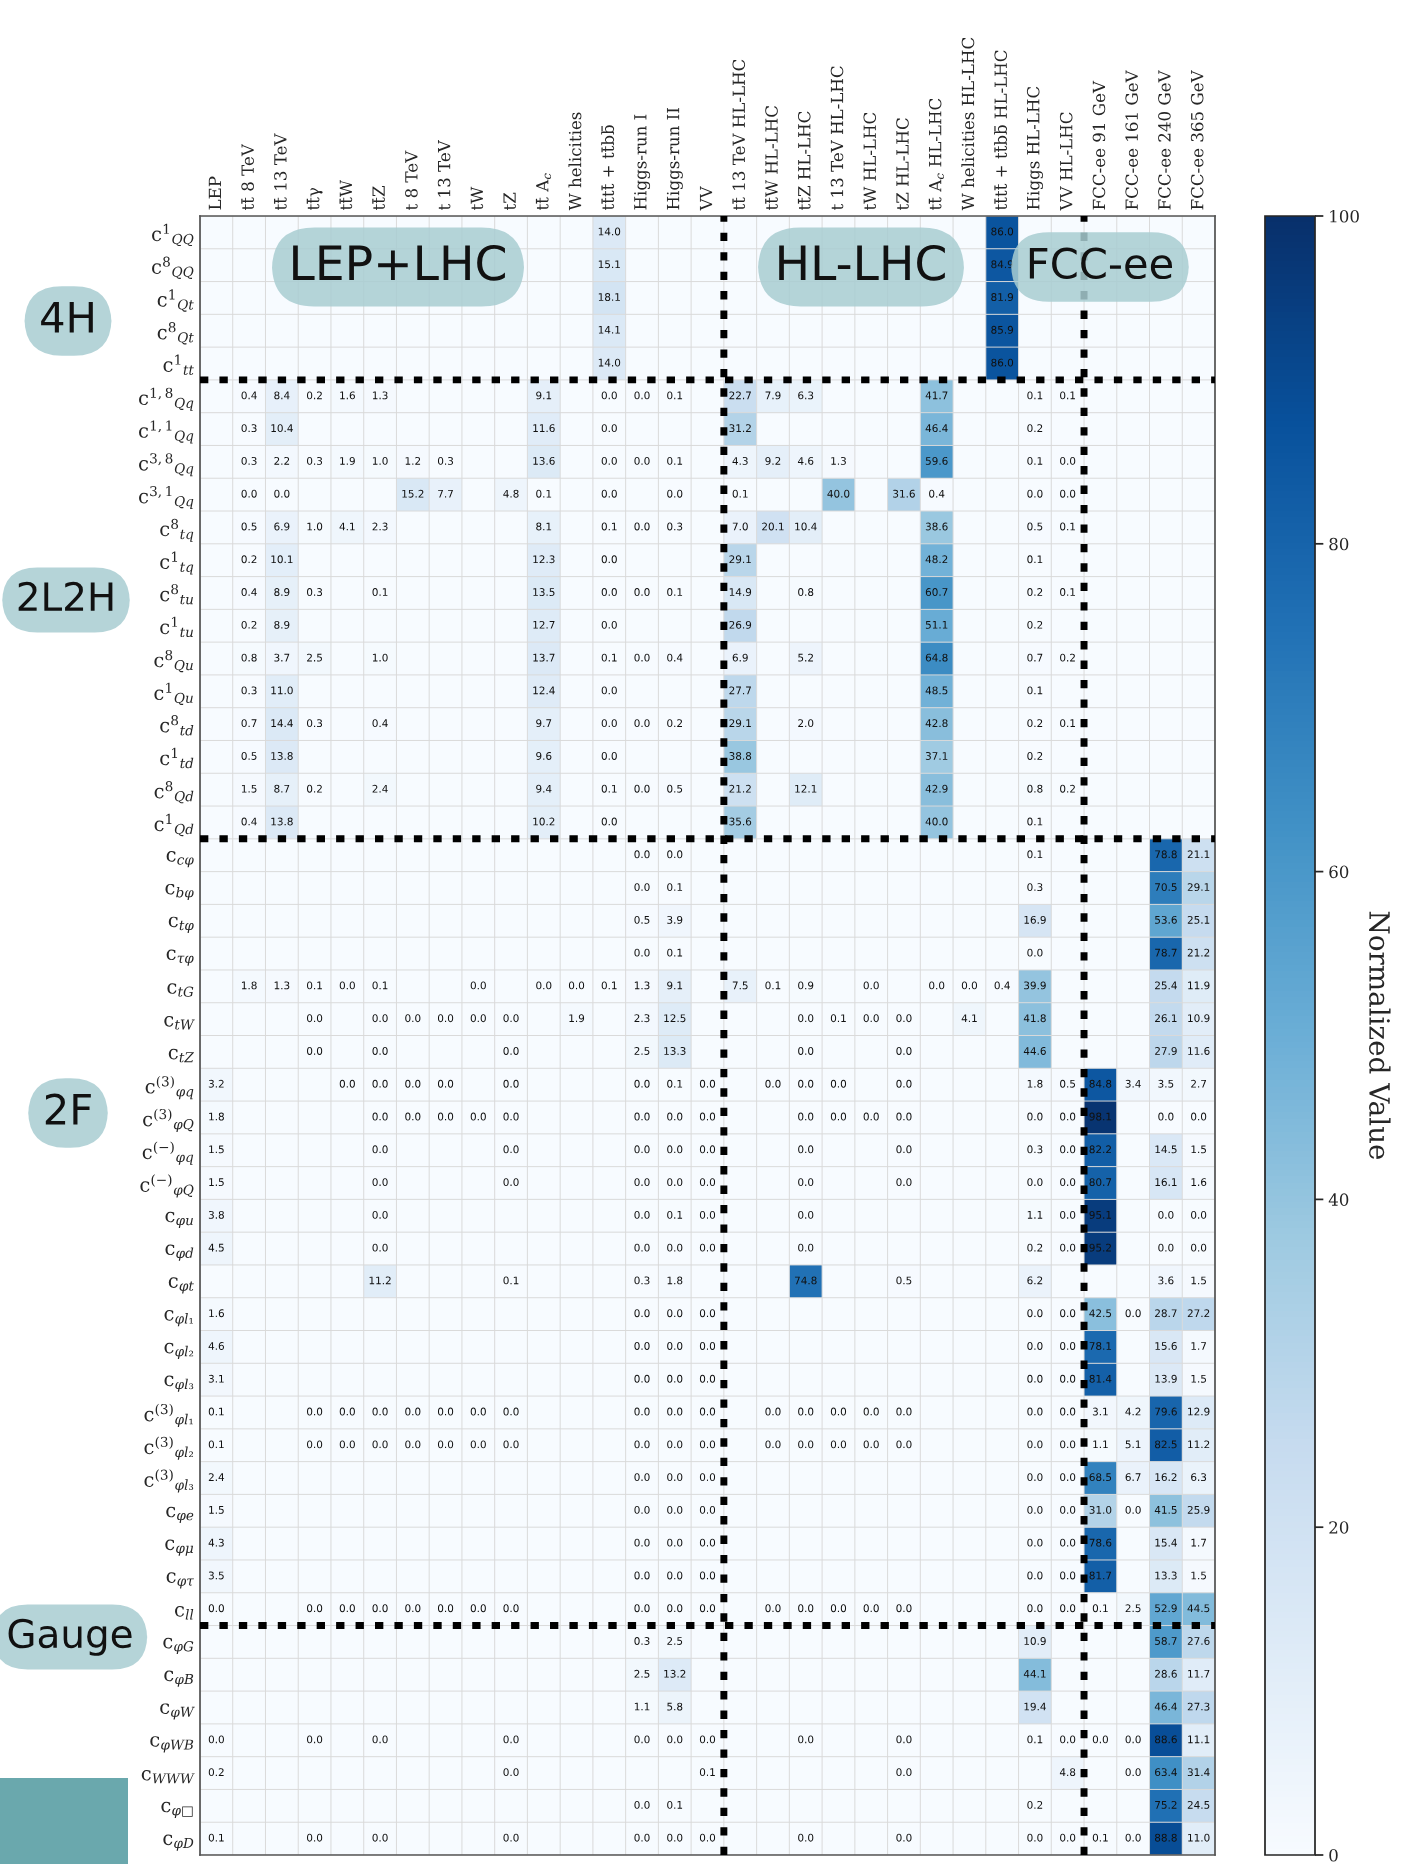 This screenshot has width=1407, height=1864. Describe the element at coordinates (1199, 1739) in the screenshot. I see `data-label: 11.1` at that location.